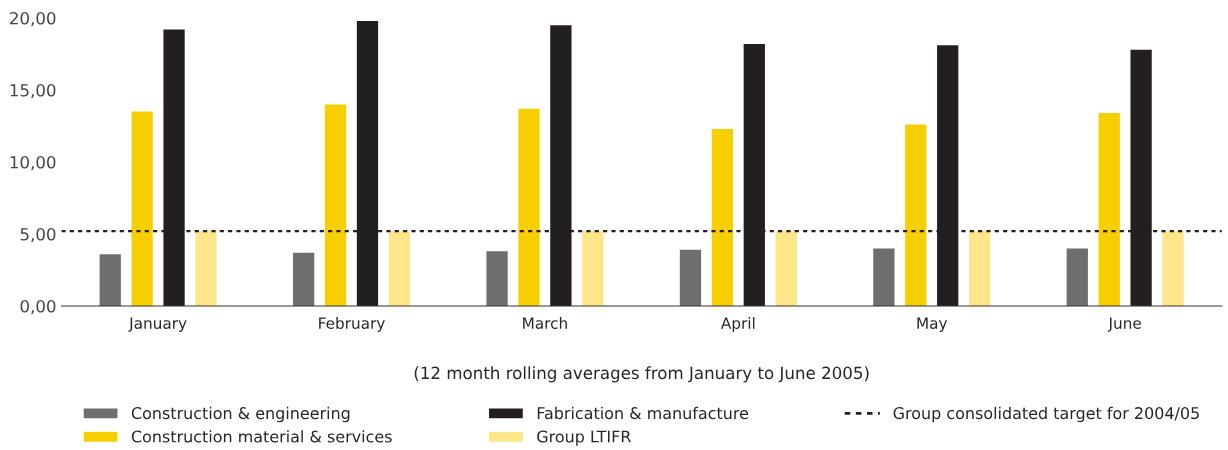 This screenshot has width=1228, height=450. Describe the element at coordinates (261, 436) in the screenshot. I see `legend-label: Construction material & services` at that location.